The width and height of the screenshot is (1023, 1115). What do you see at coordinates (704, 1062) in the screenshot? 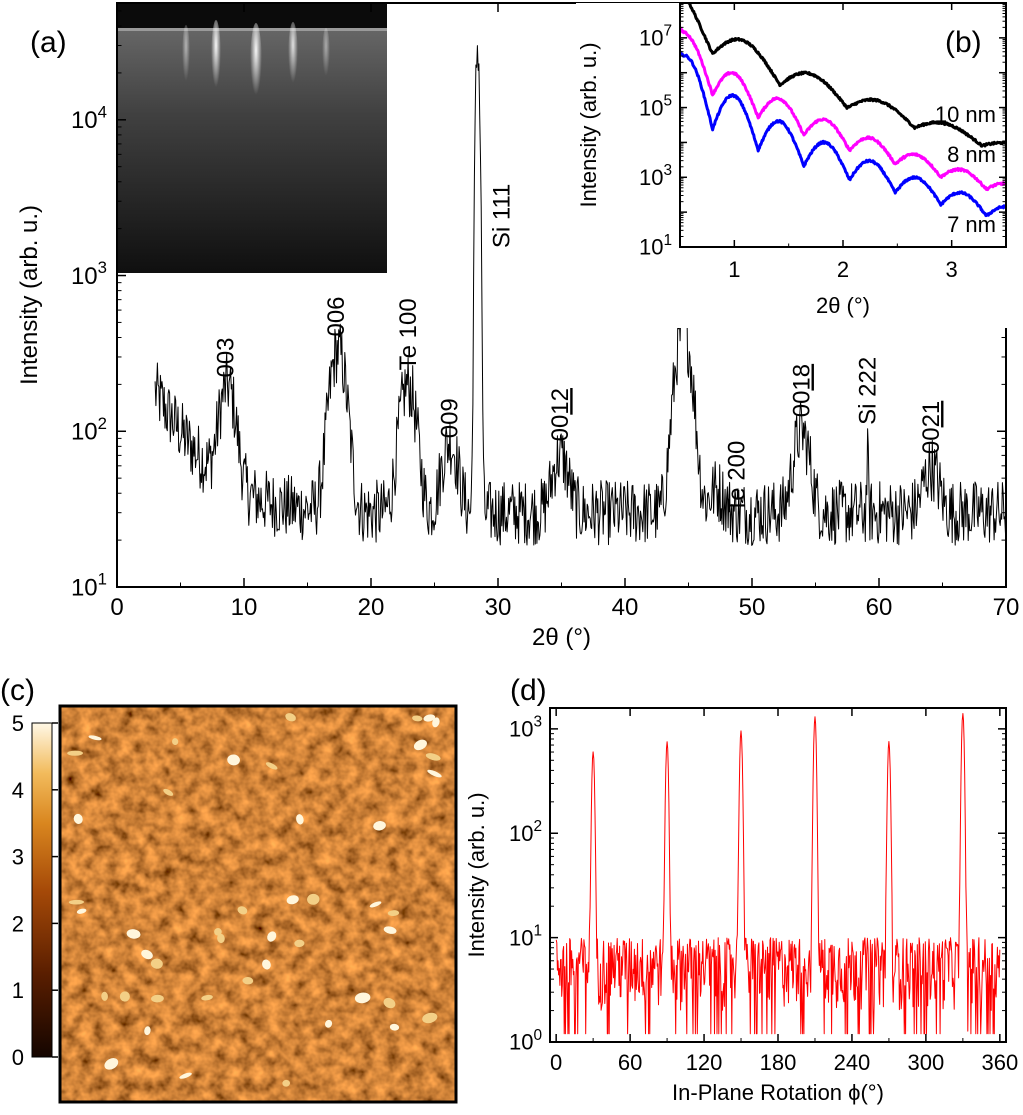
I see `x-tick-label: 120` at bounding box center [704, 1062].